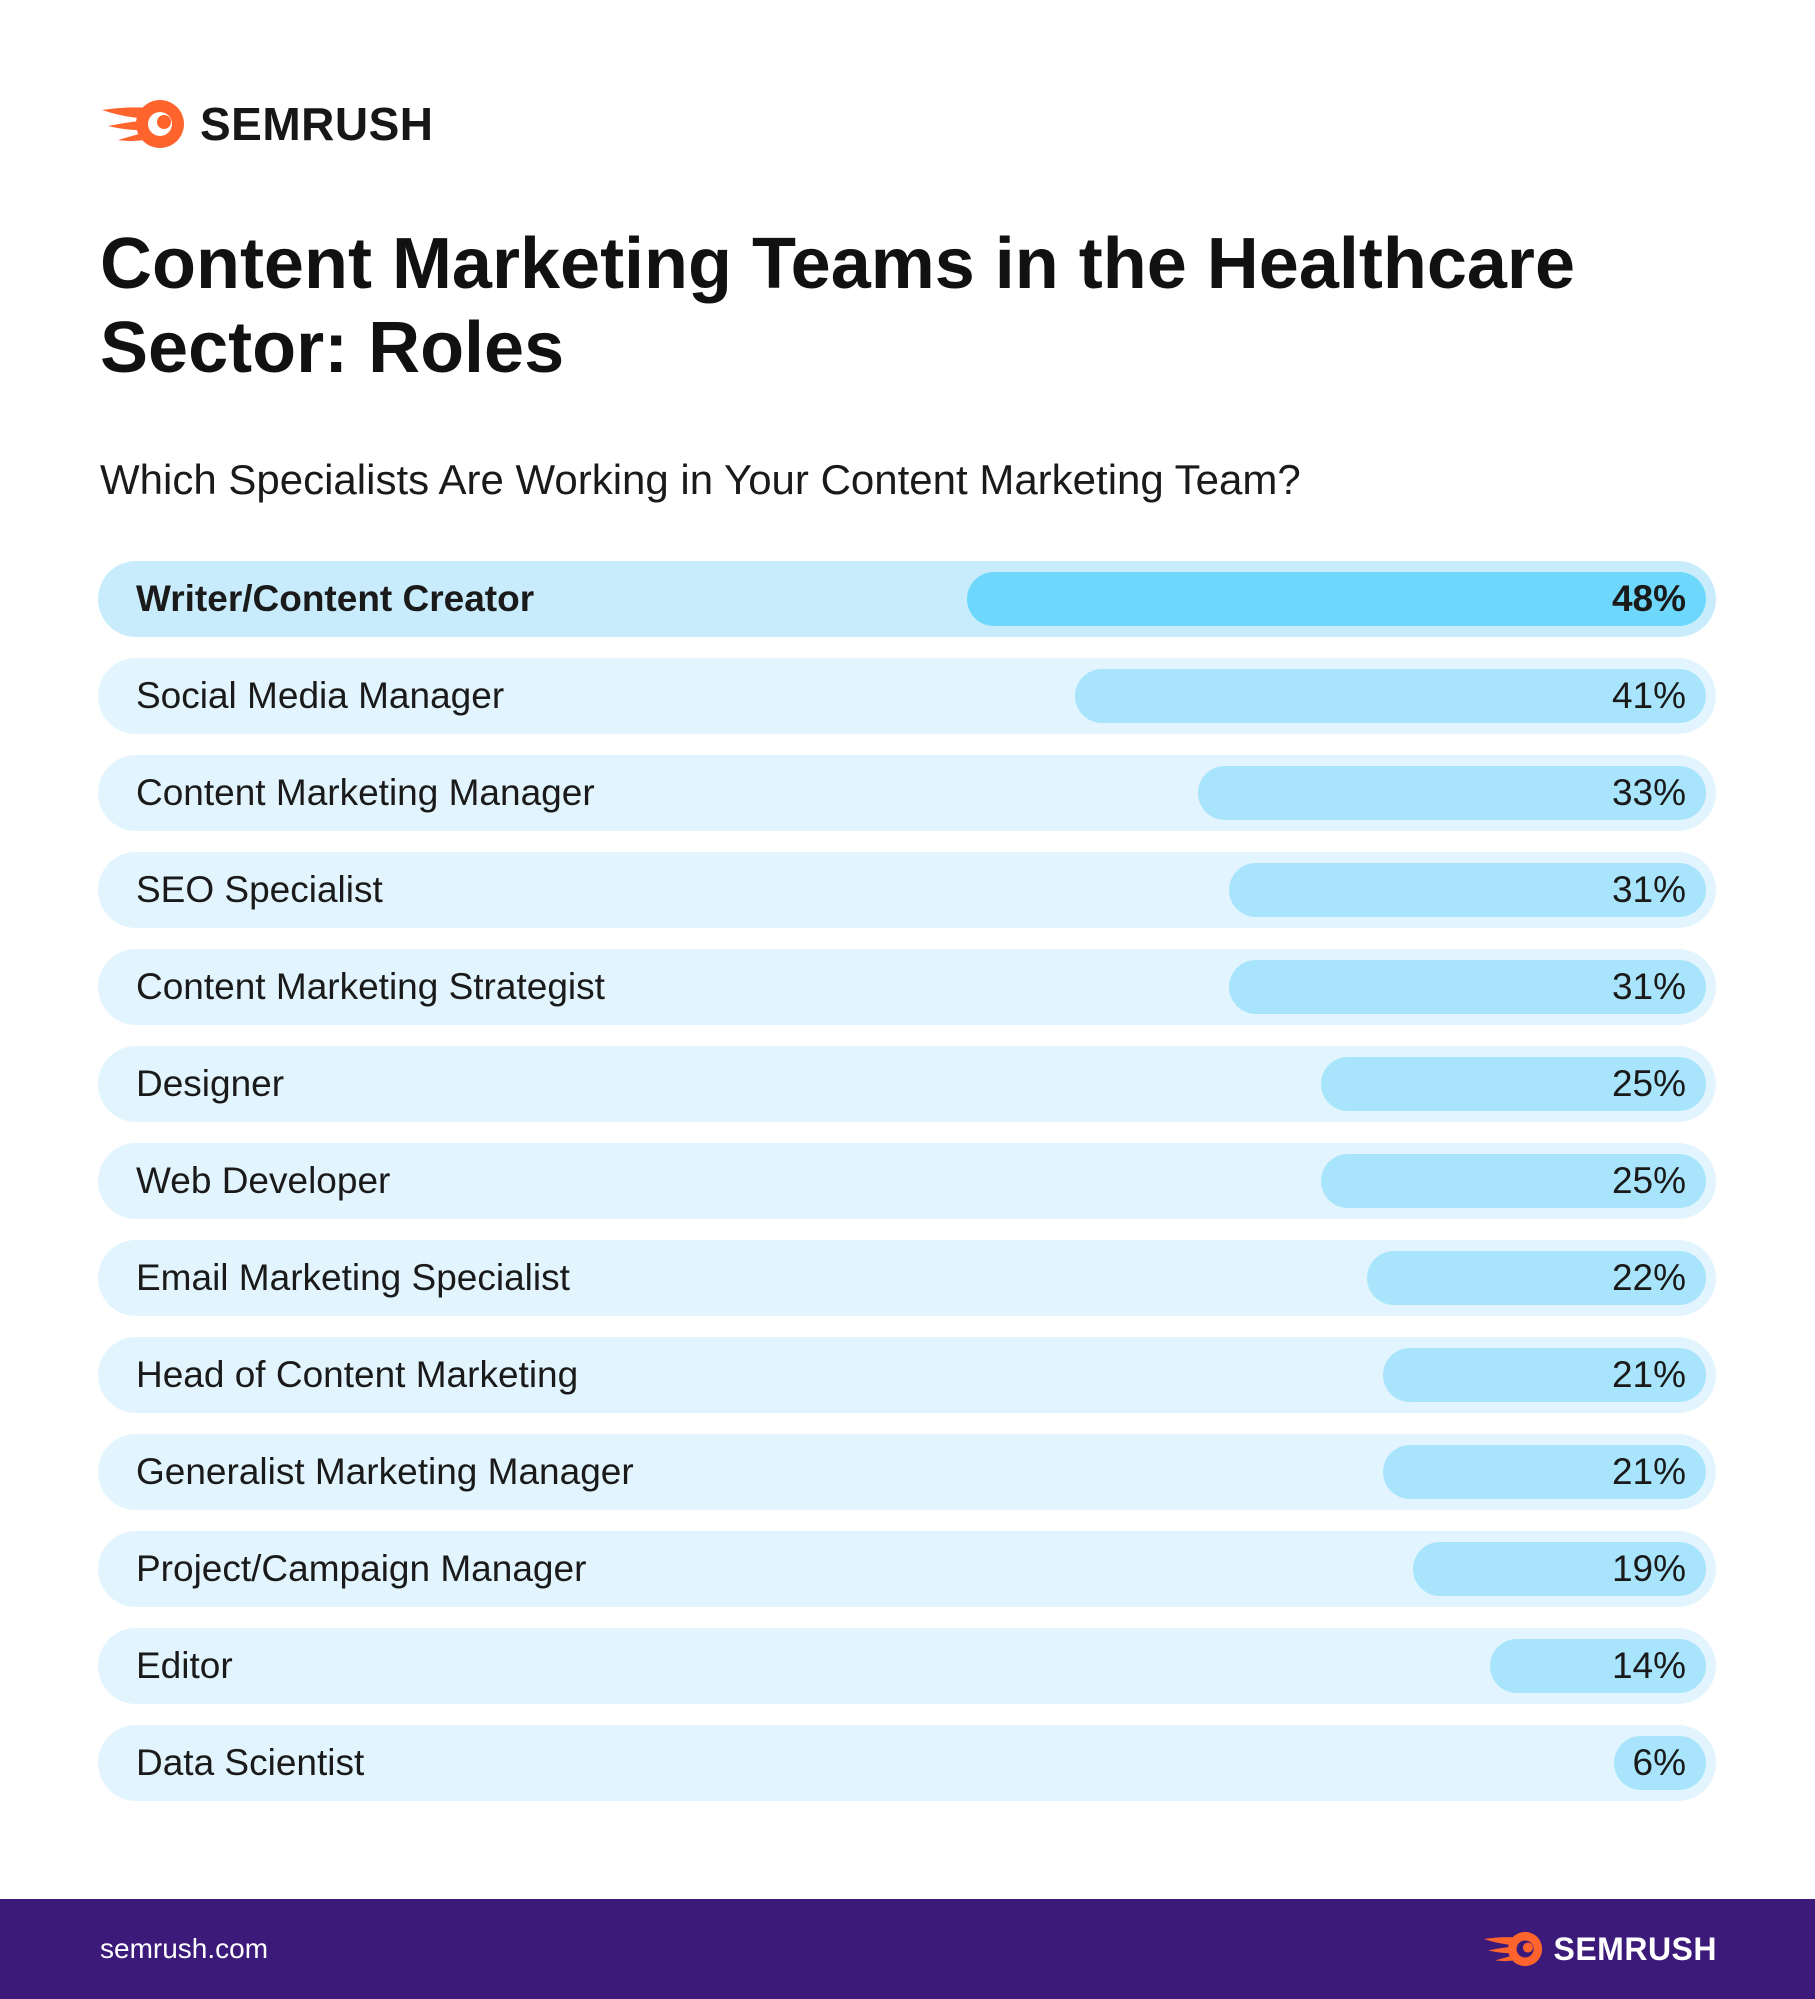 This screenshot has width=1815, height=1999. What do you see at coordinates (1390, 696) in the screenshot?
I see `bar: 41%` at bounding box center [1390, 696].